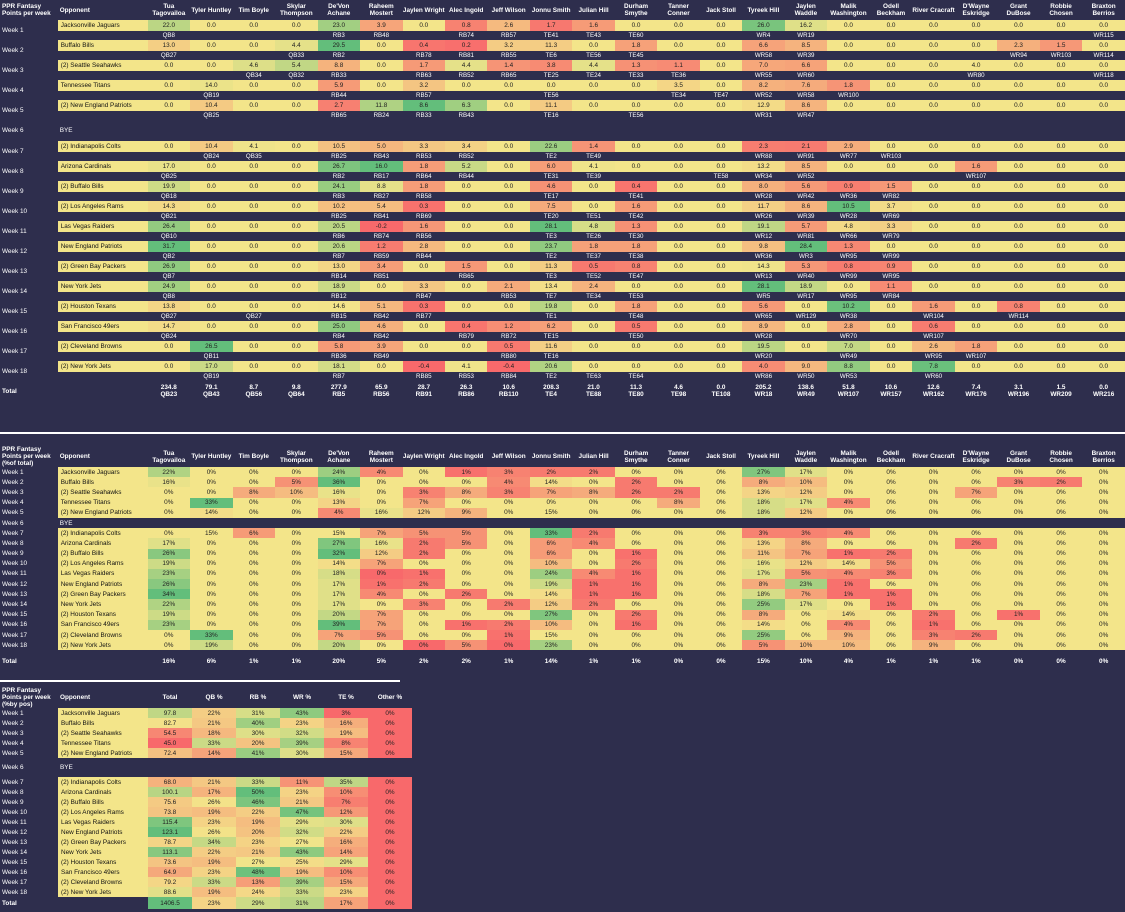 This screenshot has height=912, width=1125. I want to click on percent-cell: 2%, so click(424, 584).